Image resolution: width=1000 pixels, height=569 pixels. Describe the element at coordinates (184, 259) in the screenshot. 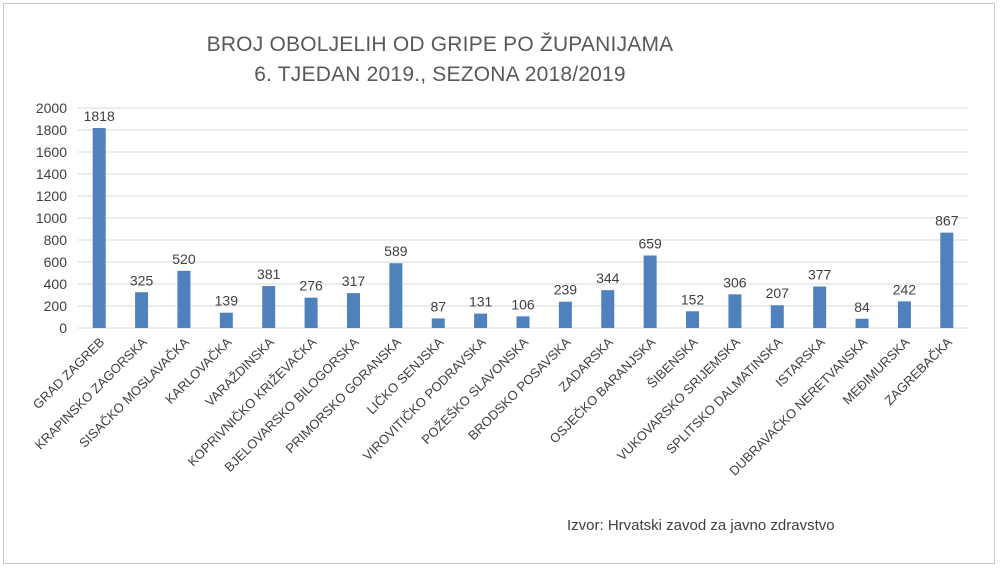

I see `data-label: 520` at that location.